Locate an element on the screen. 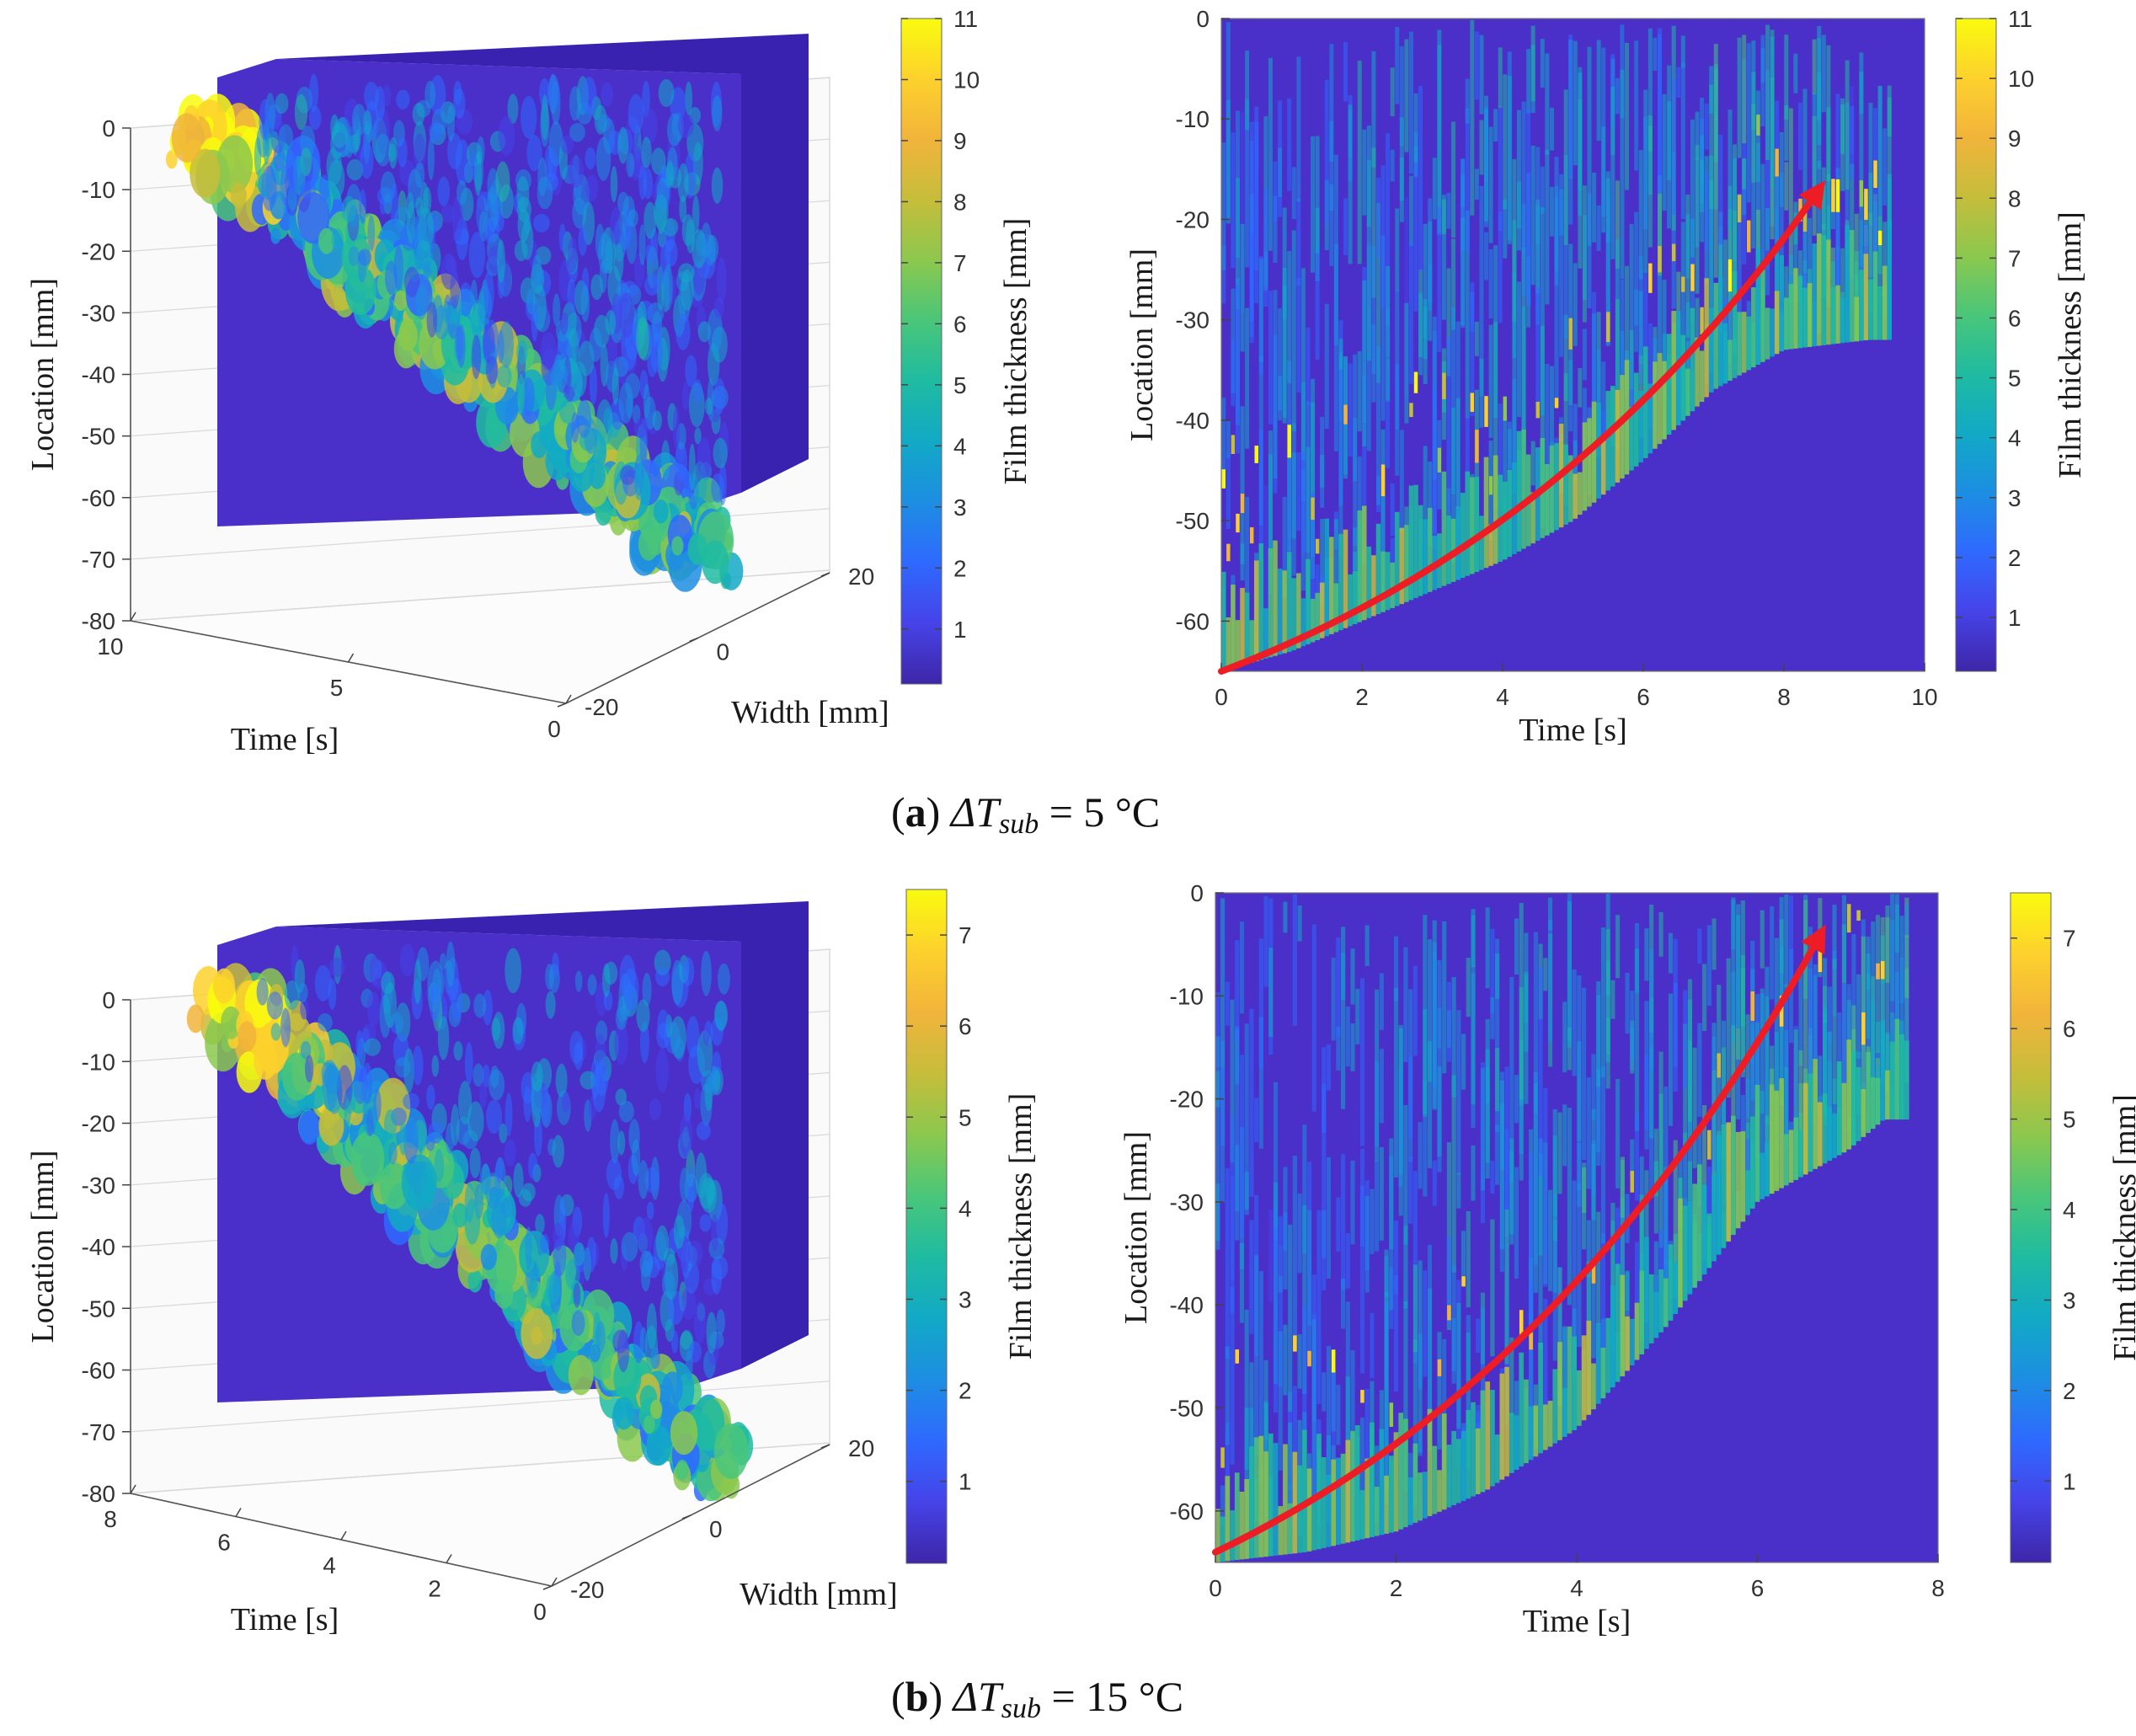 The height and width of the screenshot is (1736, 2136). caption-b-value: = 15 °C is located at coordinates (1112, 1696).